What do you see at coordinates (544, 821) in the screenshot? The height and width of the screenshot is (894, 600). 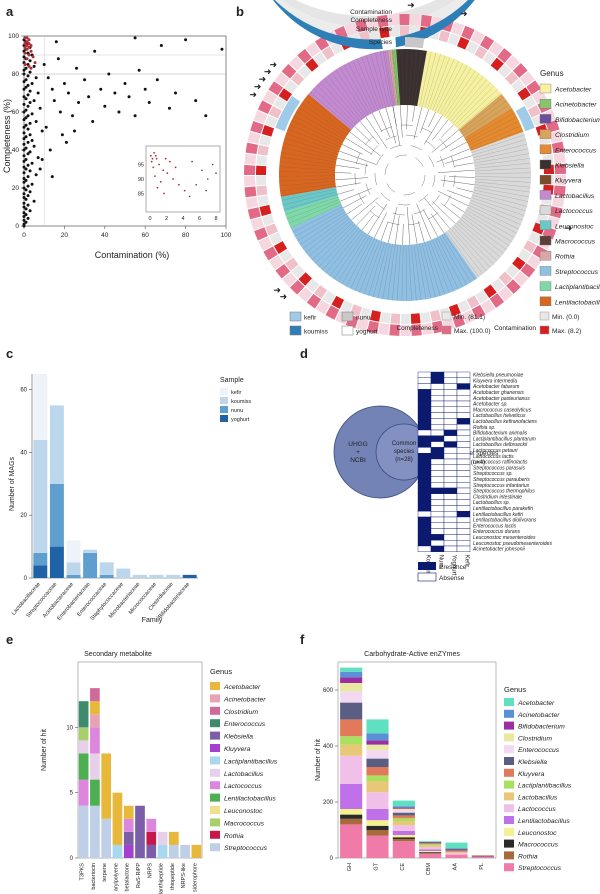 I see `f-legend-label: Lentilactobacillus` at bounding box center [544, 821].